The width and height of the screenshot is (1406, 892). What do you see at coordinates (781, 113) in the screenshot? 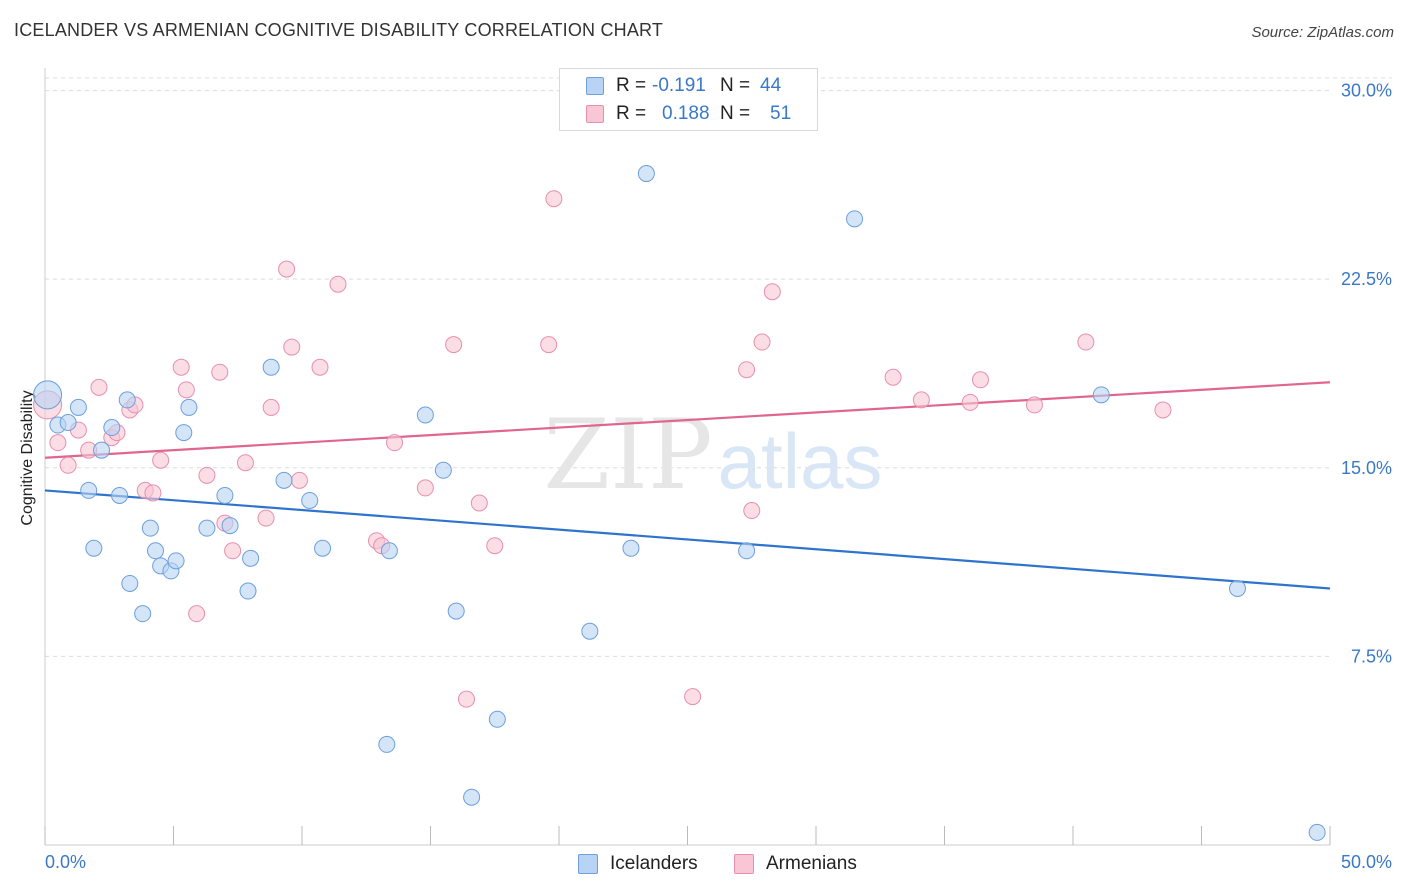
I see `n-value: 51` at bounding box center [781, 113].